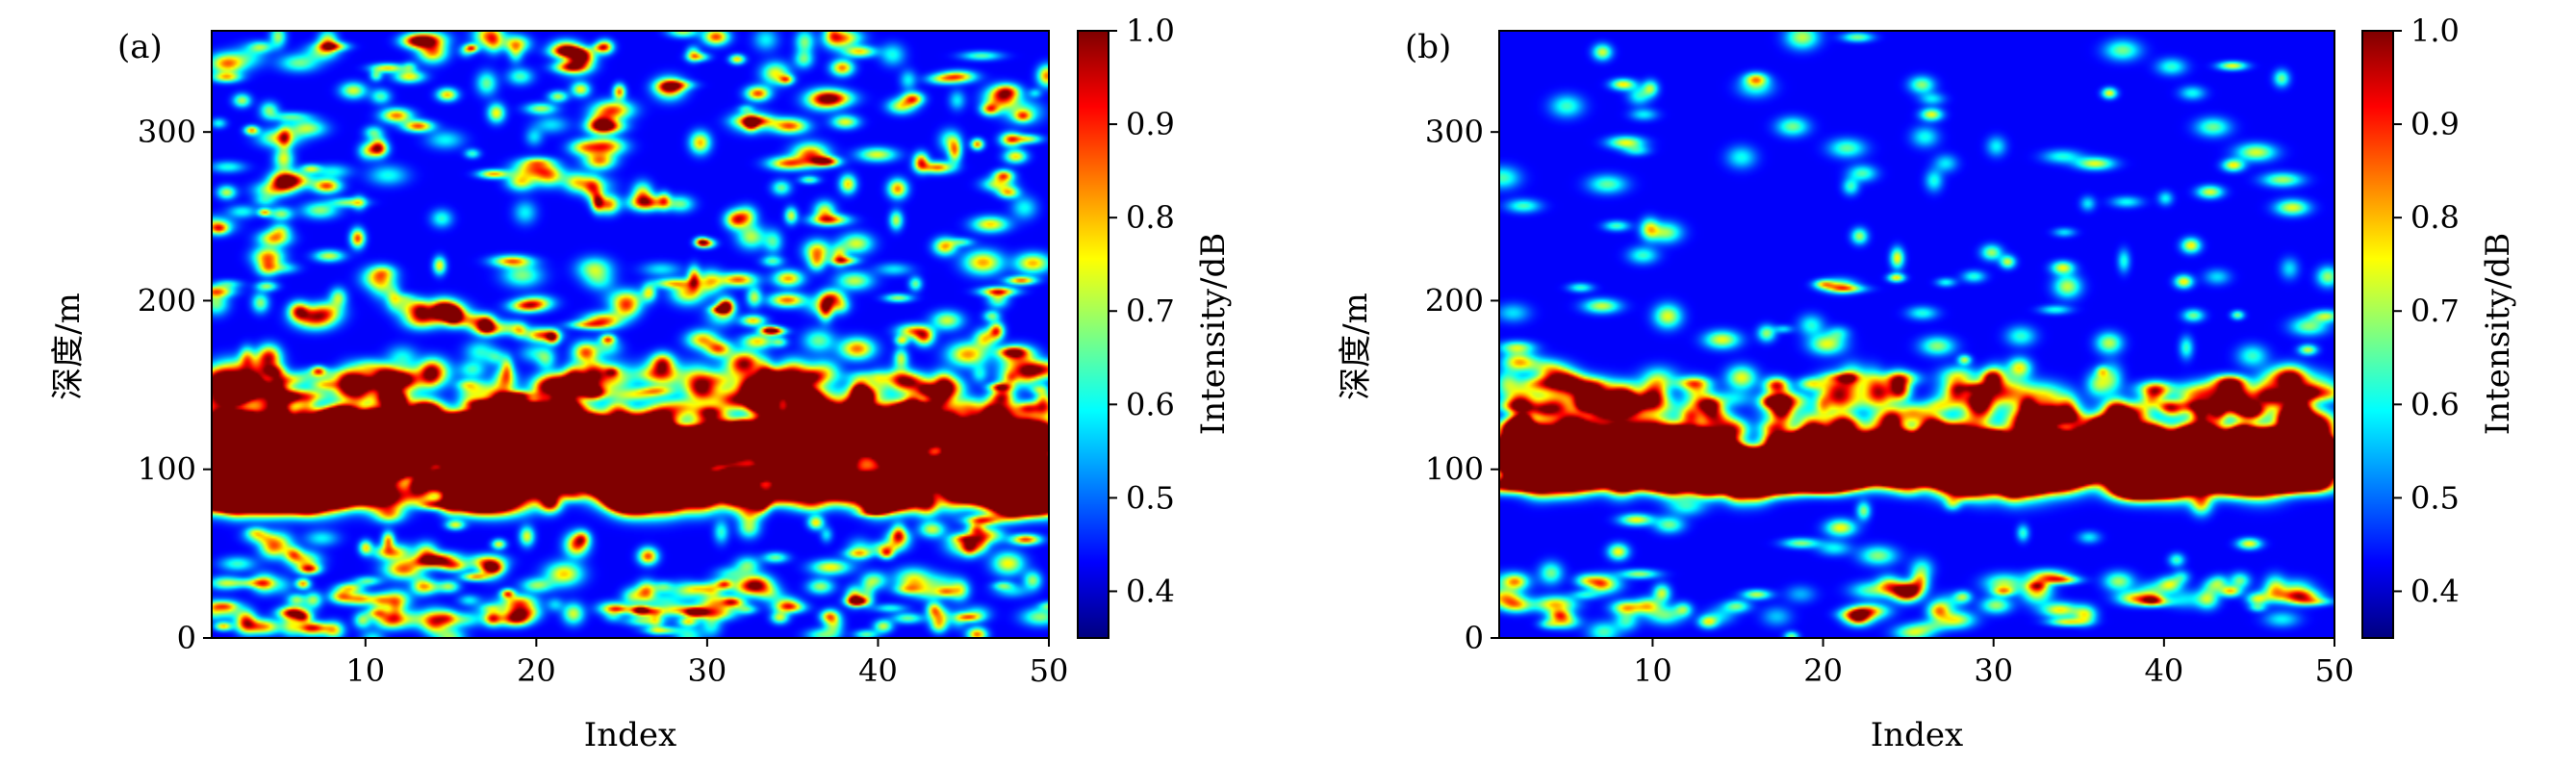 The image size is (2576, 765). I want to click on y-axis-label-a: 深度/m, so click(68, 347).